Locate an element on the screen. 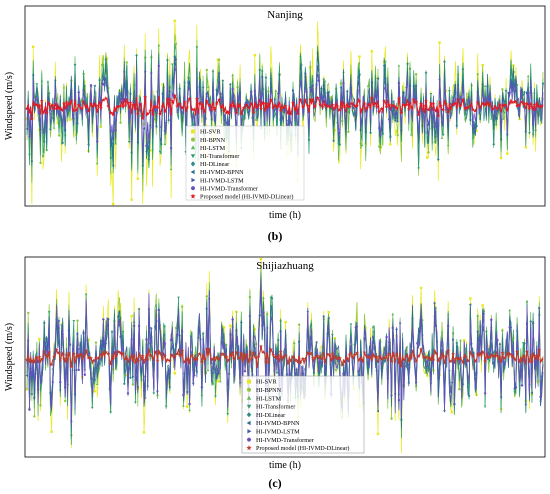  legend-label: HI-IVMD-LSTM is located at coordinates (278, 432).